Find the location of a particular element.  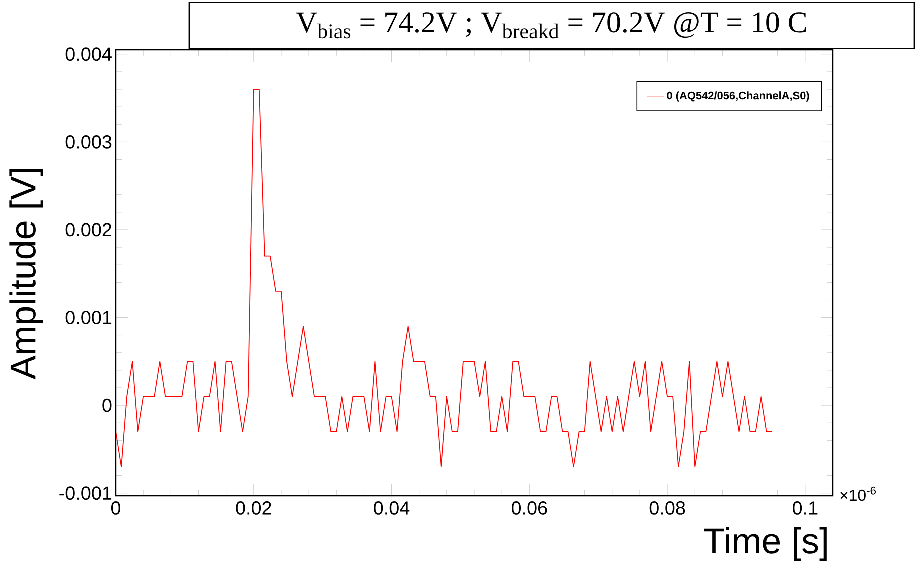

x-tick-label: 0.06 is located at coordinates (530, 508).